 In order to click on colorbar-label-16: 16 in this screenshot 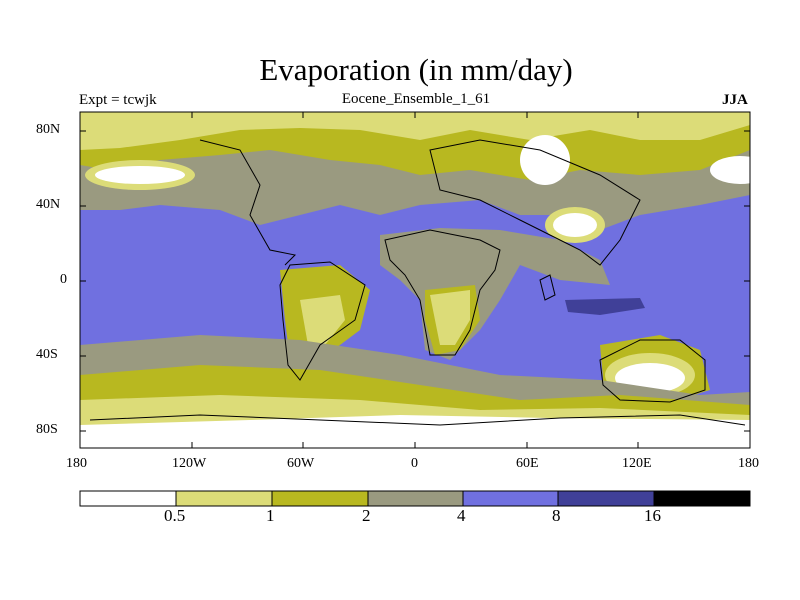, I will do `click(652, 515)`.